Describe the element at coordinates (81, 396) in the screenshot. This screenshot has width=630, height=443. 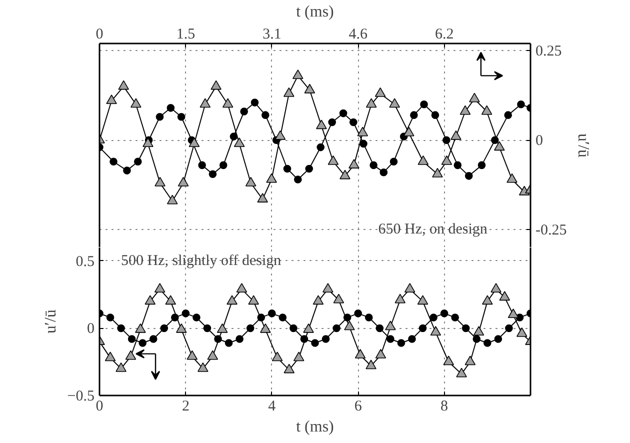
I see `y-tick-label: −0.5` at that location.